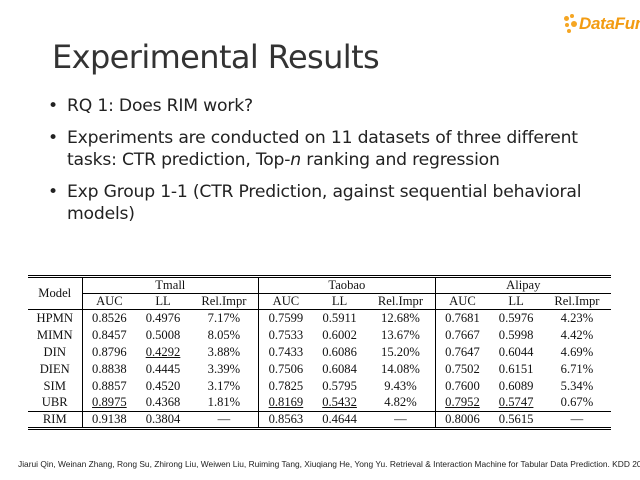 This screenshot has height=480, width=640. What do you see at coordinates (400, 334) in the screenshot?
I see `table-cell: 13.67%` at bounding box center [400, 334].